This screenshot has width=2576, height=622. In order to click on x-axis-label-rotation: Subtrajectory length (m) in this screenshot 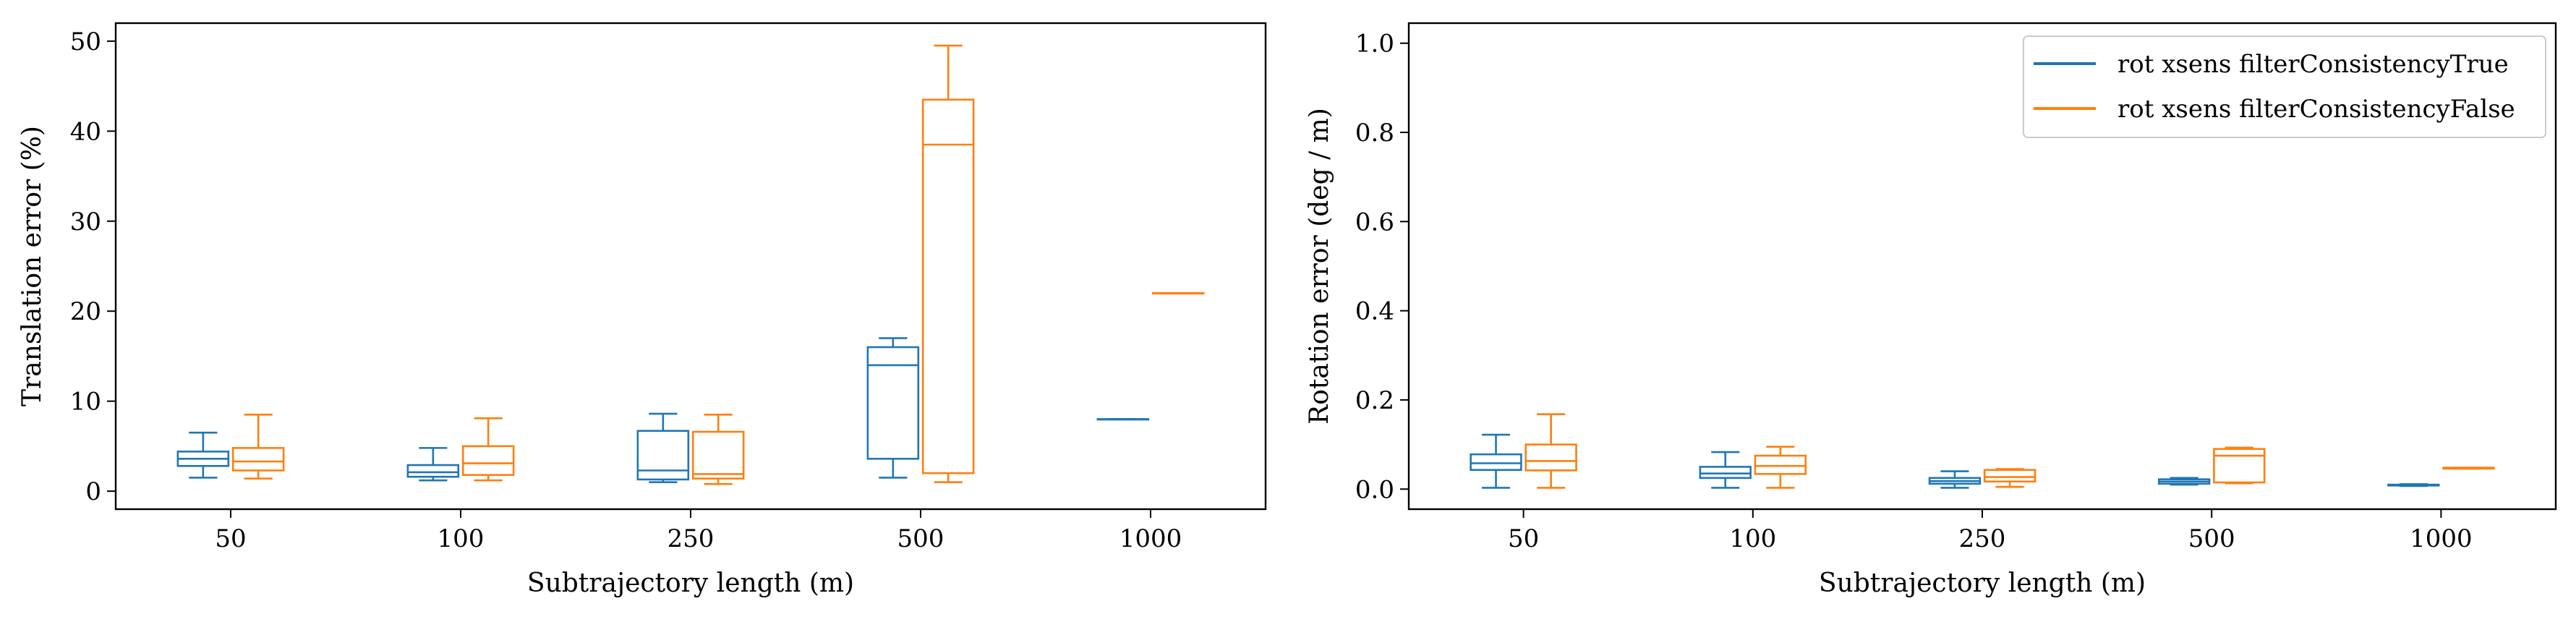, I will do `click(1983, 583)`.